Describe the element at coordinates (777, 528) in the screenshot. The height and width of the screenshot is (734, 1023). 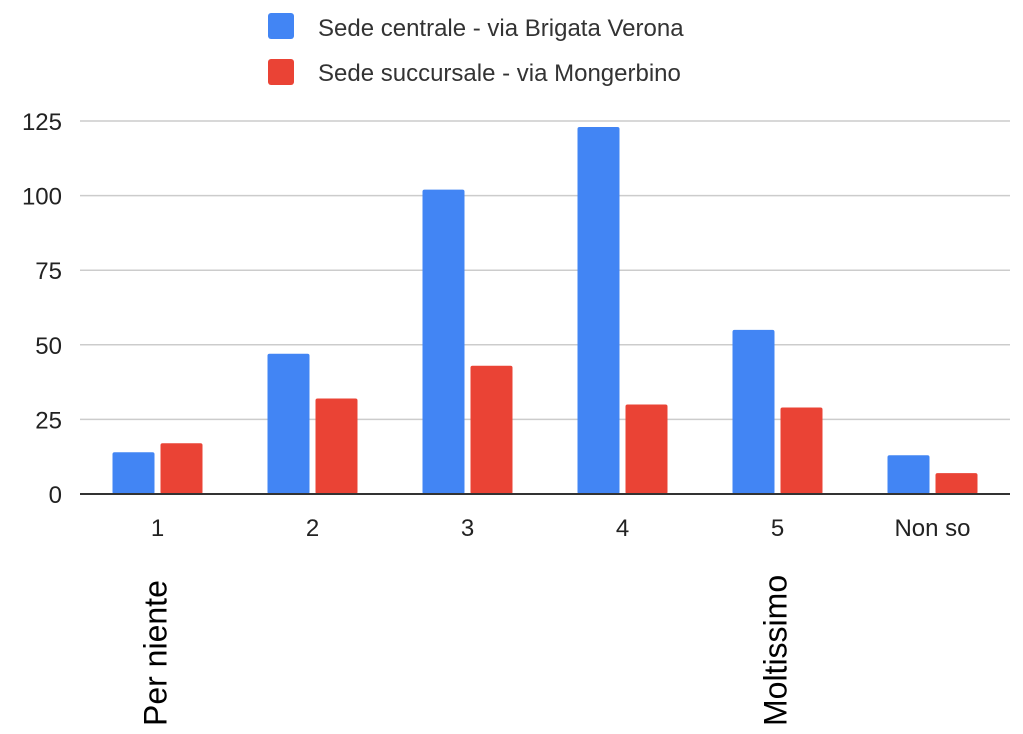
I see `x-tick-label: 5` at that location.